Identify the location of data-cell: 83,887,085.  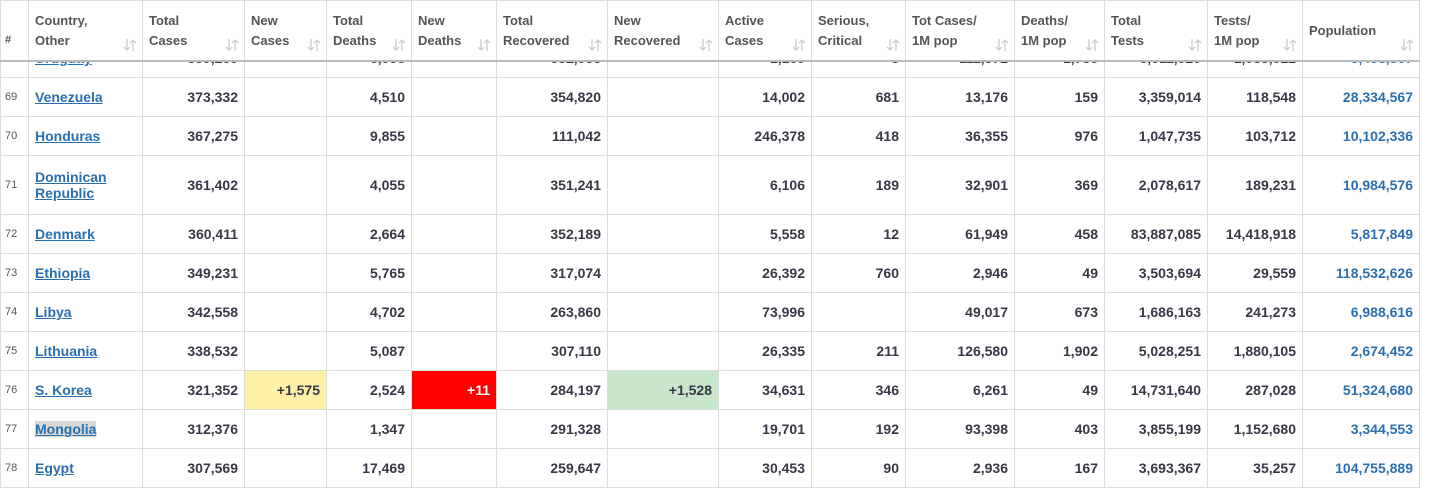
(1156, 234).